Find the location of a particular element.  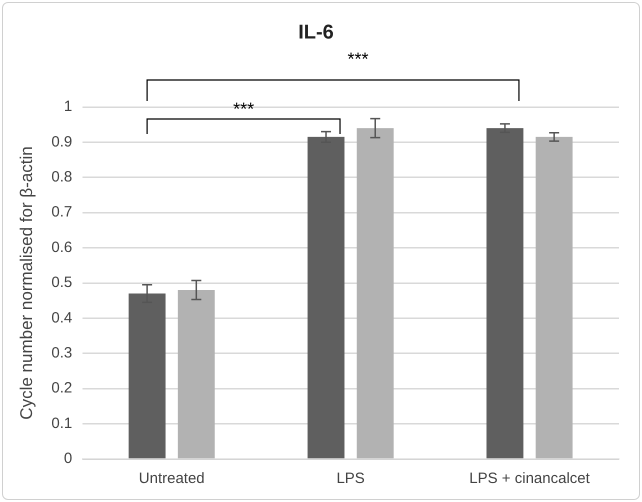

y-axis-title: Cycle number normalised for β-actin is located at coordinates (26, 283).